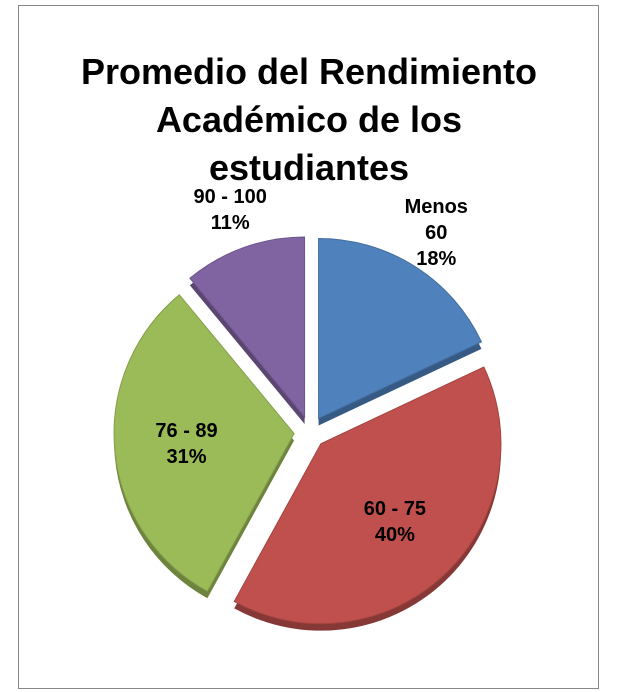 The width and height of the screenshot is (618, 692). I want to click on slice-percent: 31%, so click(186, 456).